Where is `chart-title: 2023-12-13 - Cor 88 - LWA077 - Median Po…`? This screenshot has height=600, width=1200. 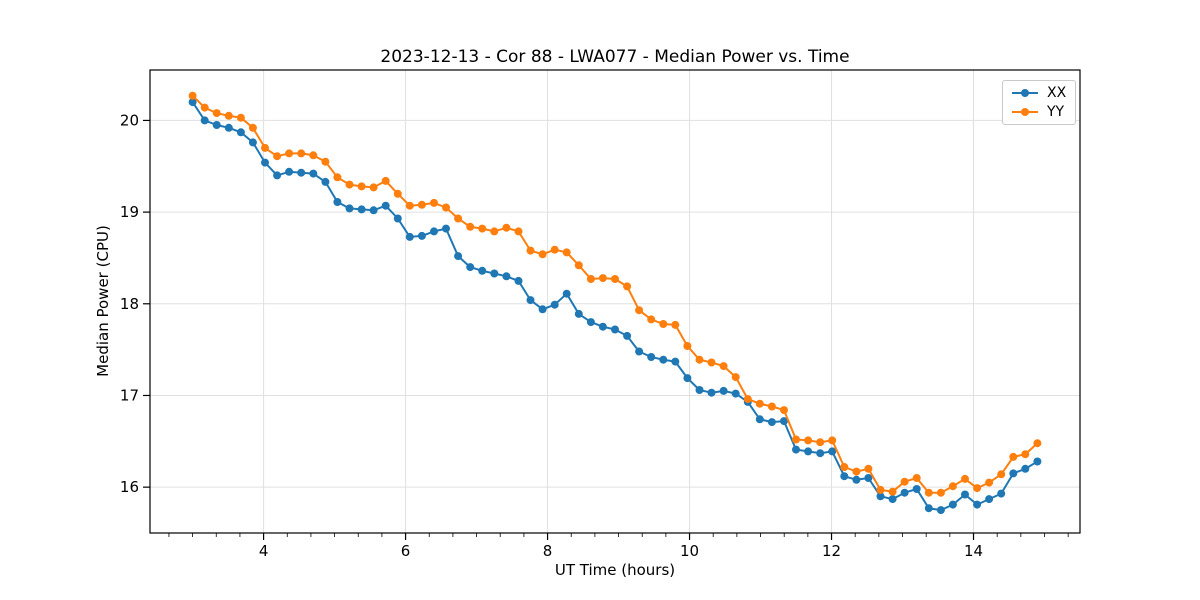 chart-title: 2023-12-13 - Cor 88 - LWA077 - Median Po… is located at coordinates (615, 57).